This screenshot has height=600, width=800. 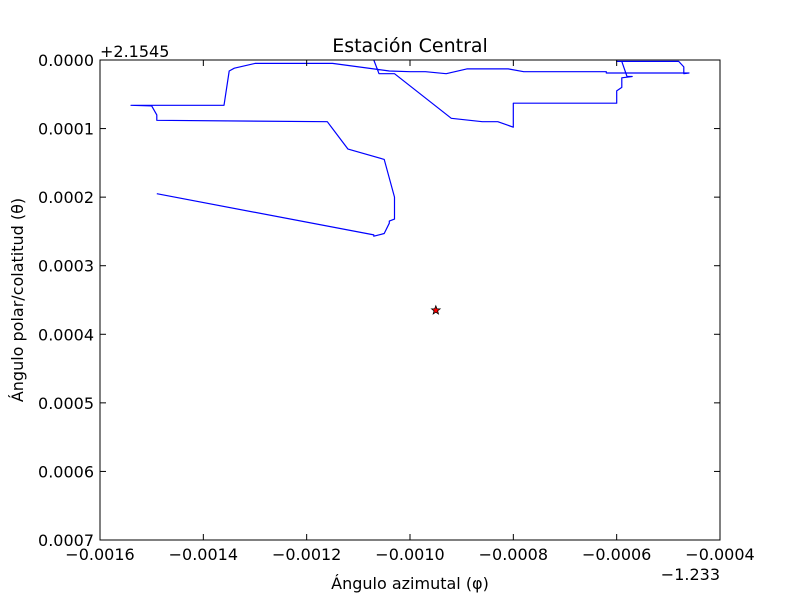 What do you see at coordinates (203, 554) in the screenshot?
I see `x-tick-label: −0.0014` at bounding box center [203, 554].